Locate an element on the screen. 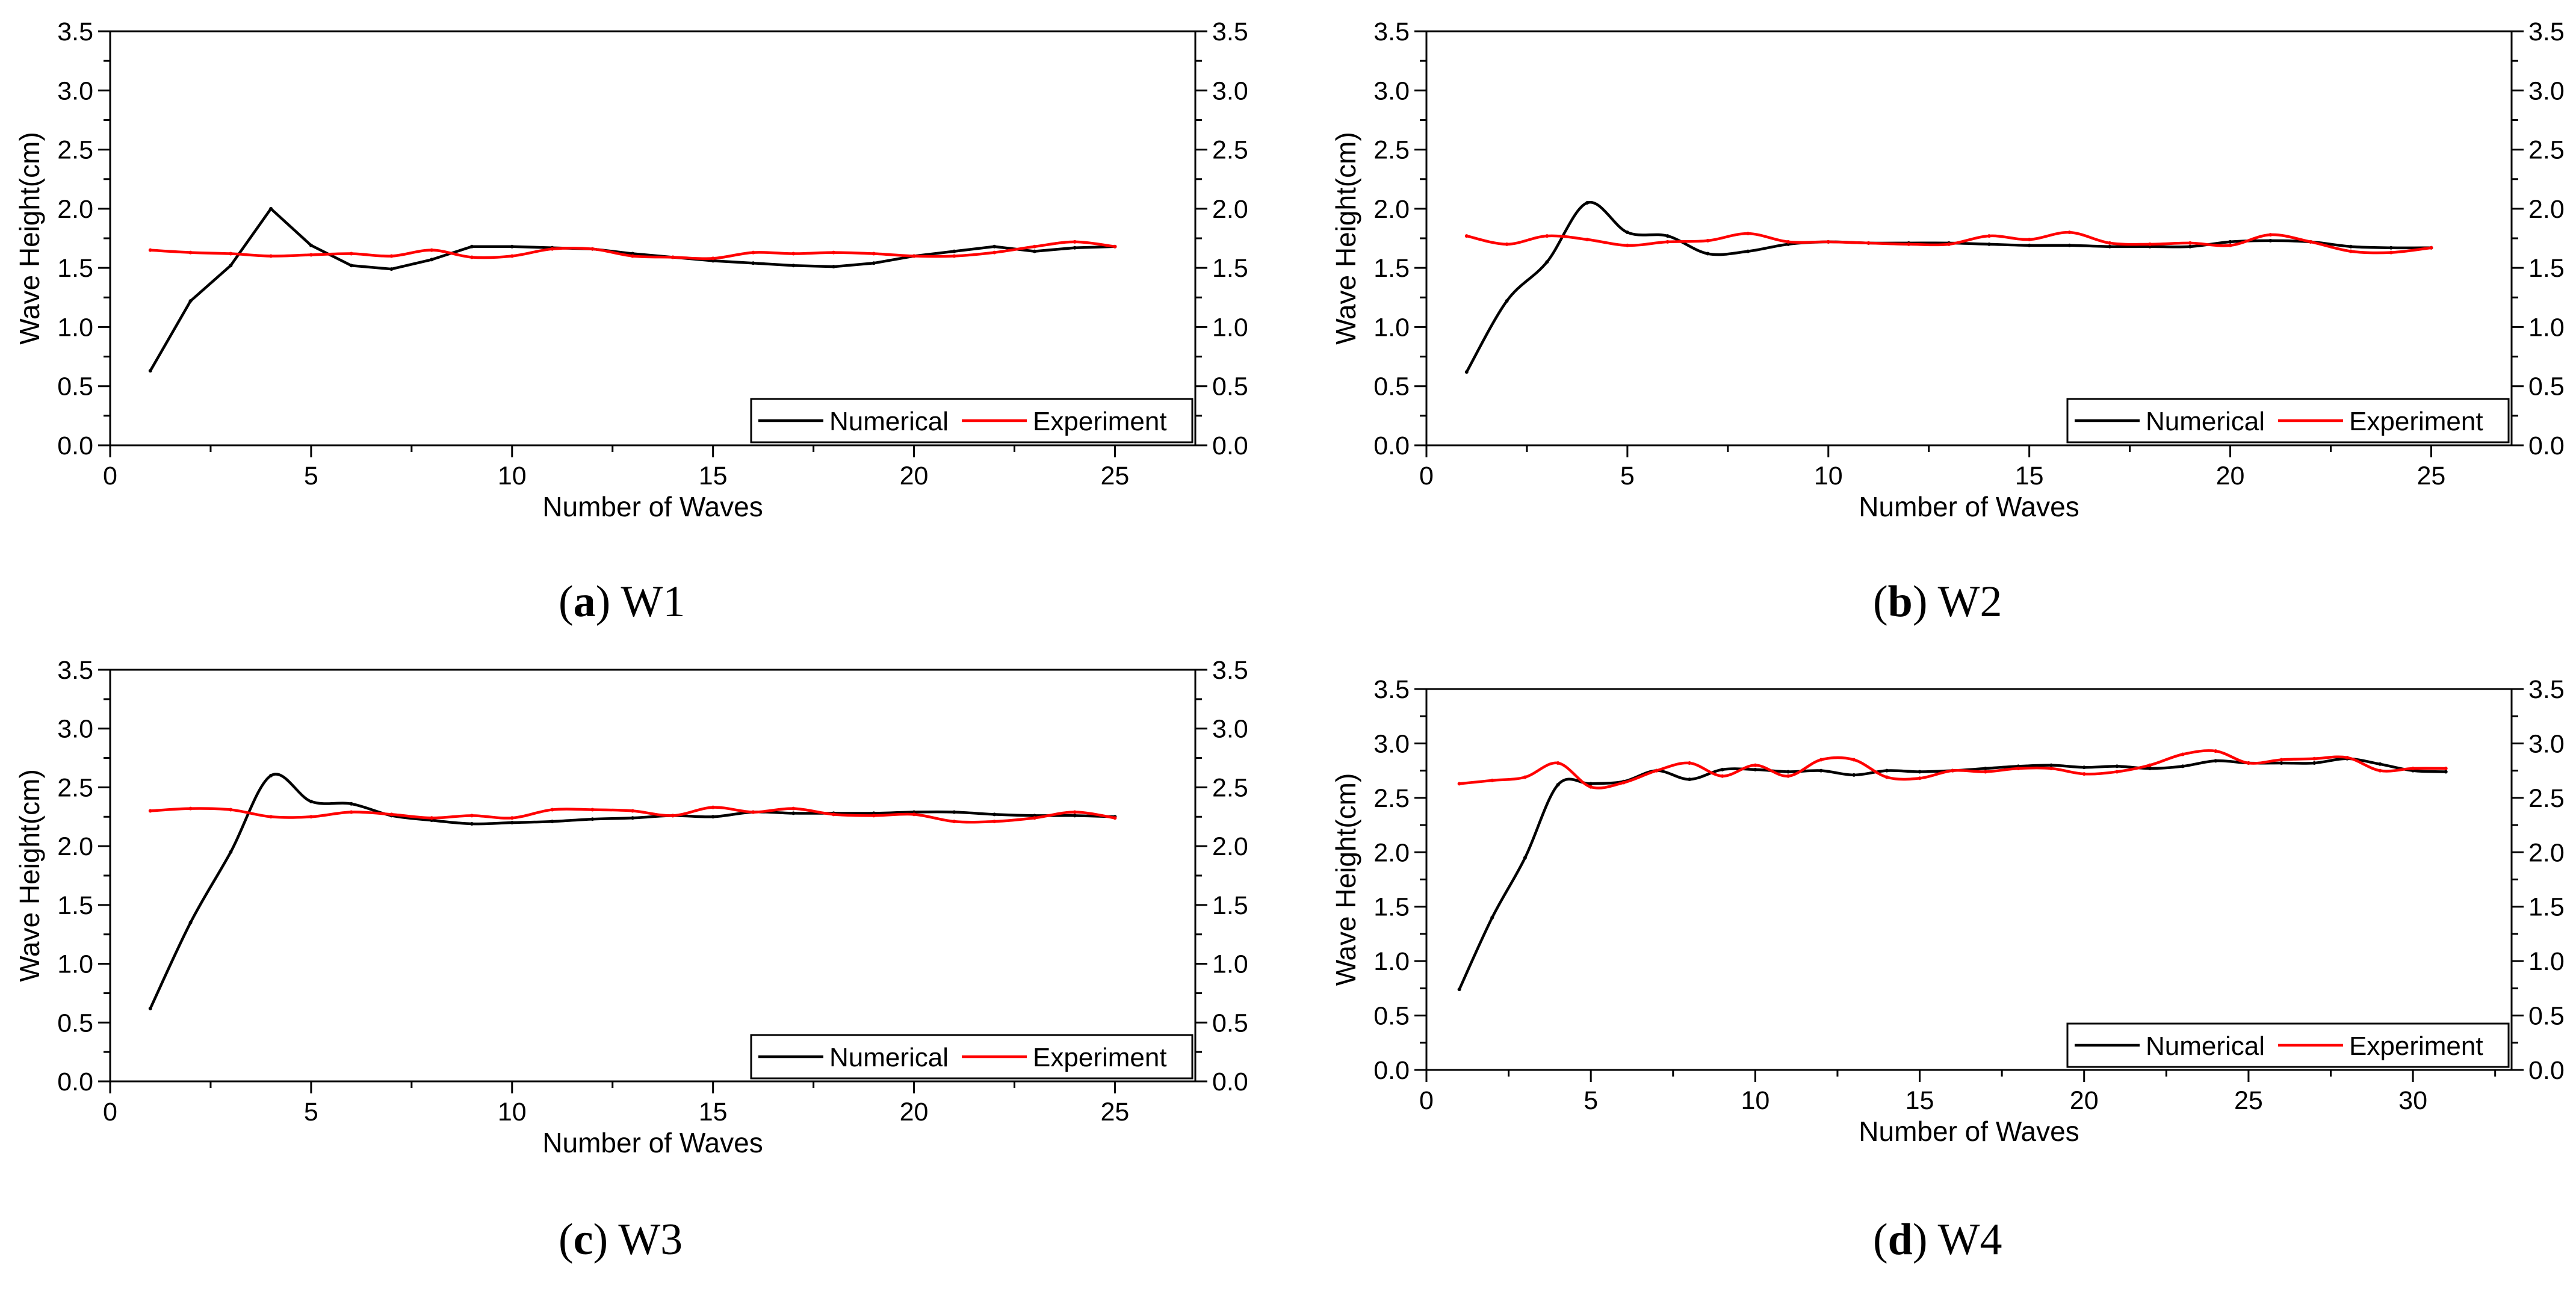 The width and height of the screenshot is (2576, 1298). caption-b-label: W2 is located at coordinates (1970, 601).